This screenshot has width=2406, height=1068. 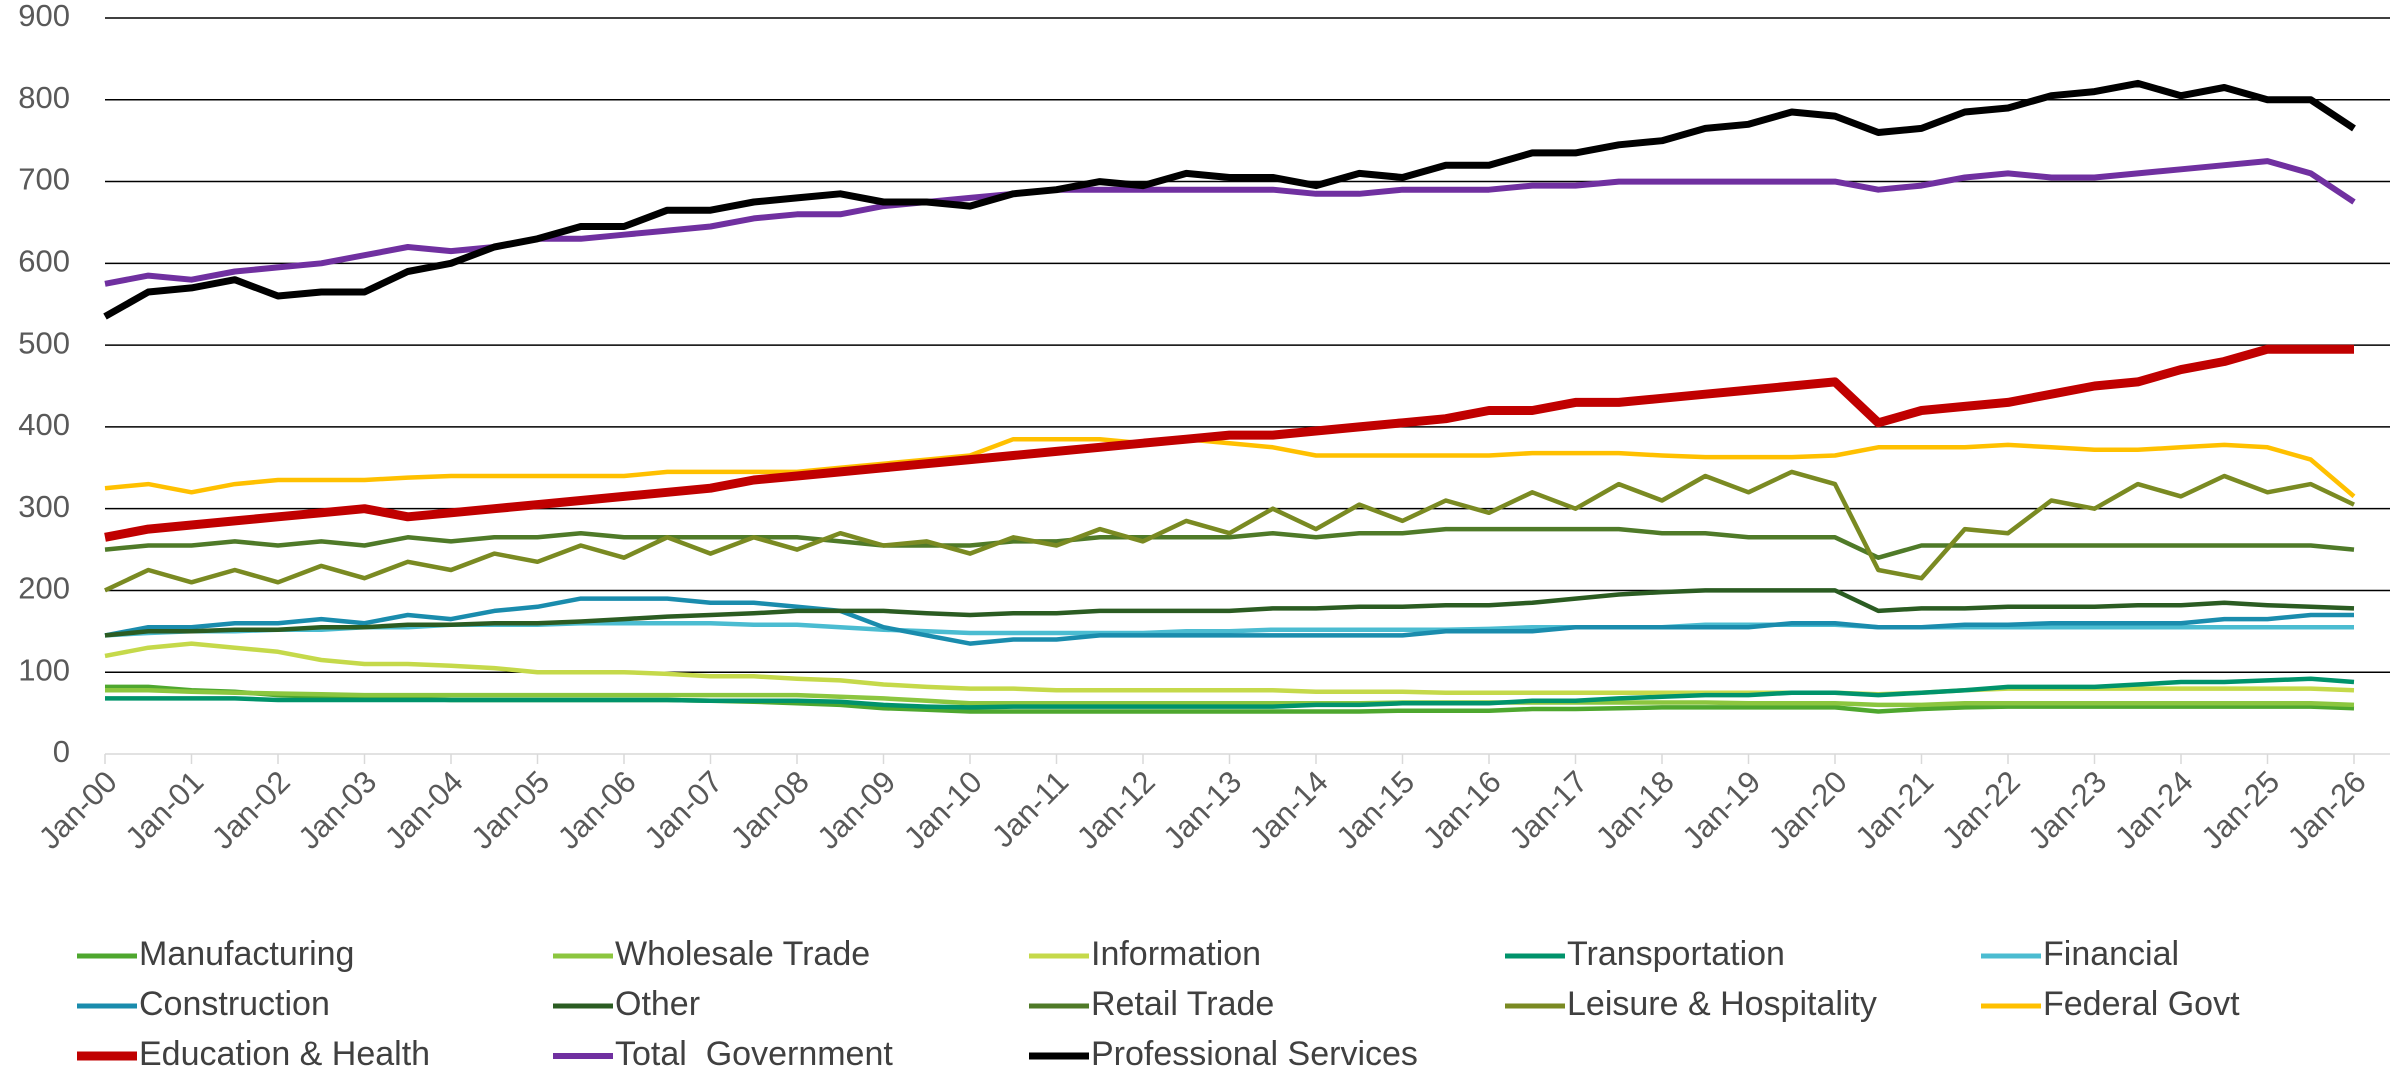 I want to click on x-tick-label: Jan-11, so click(x=1030, y=809).